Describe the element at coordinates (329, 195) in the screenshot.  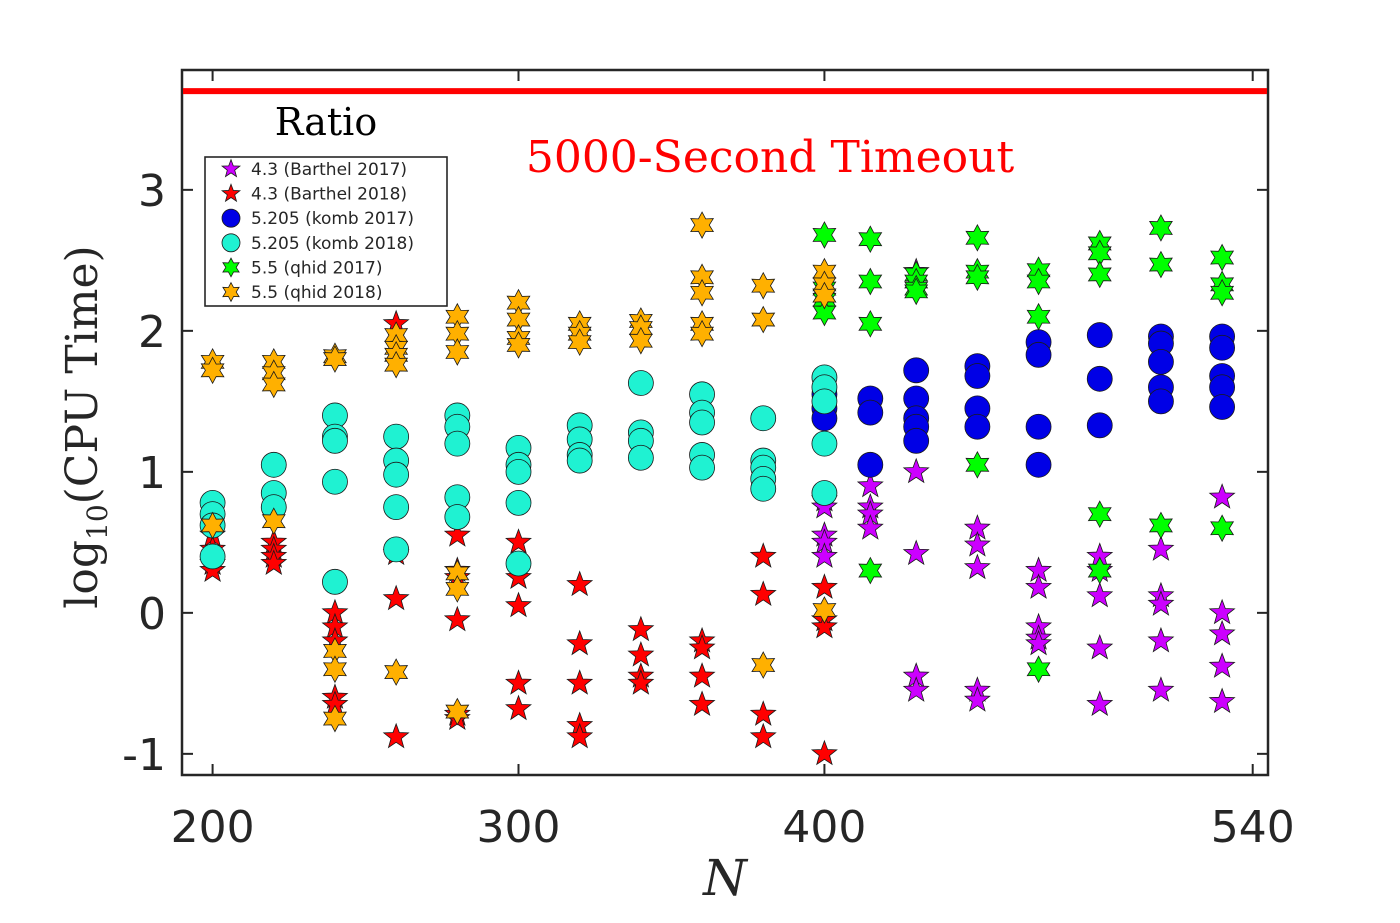
I see `legend-label: 4.3 (Barthel 2018)` at that location.